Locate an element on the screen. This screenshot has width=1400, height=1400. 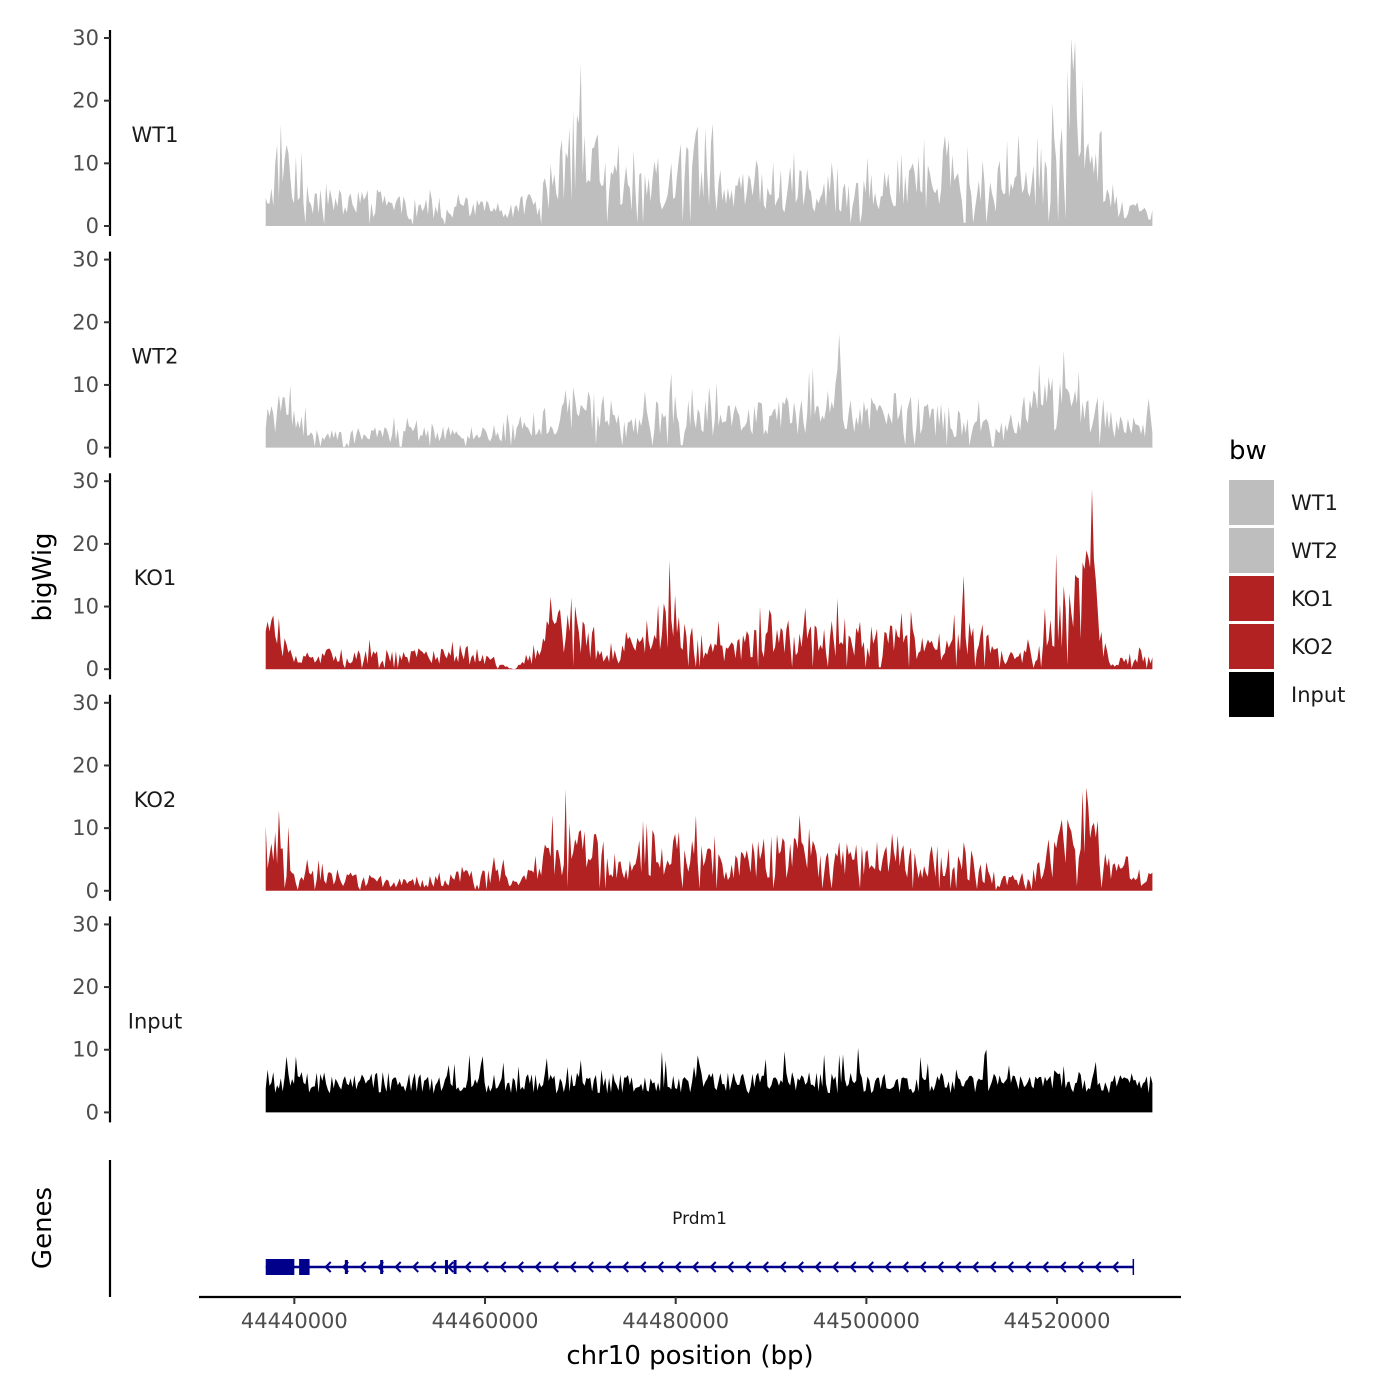
legend-label-ko2: KO2 is located at coordinates (1312, 647).